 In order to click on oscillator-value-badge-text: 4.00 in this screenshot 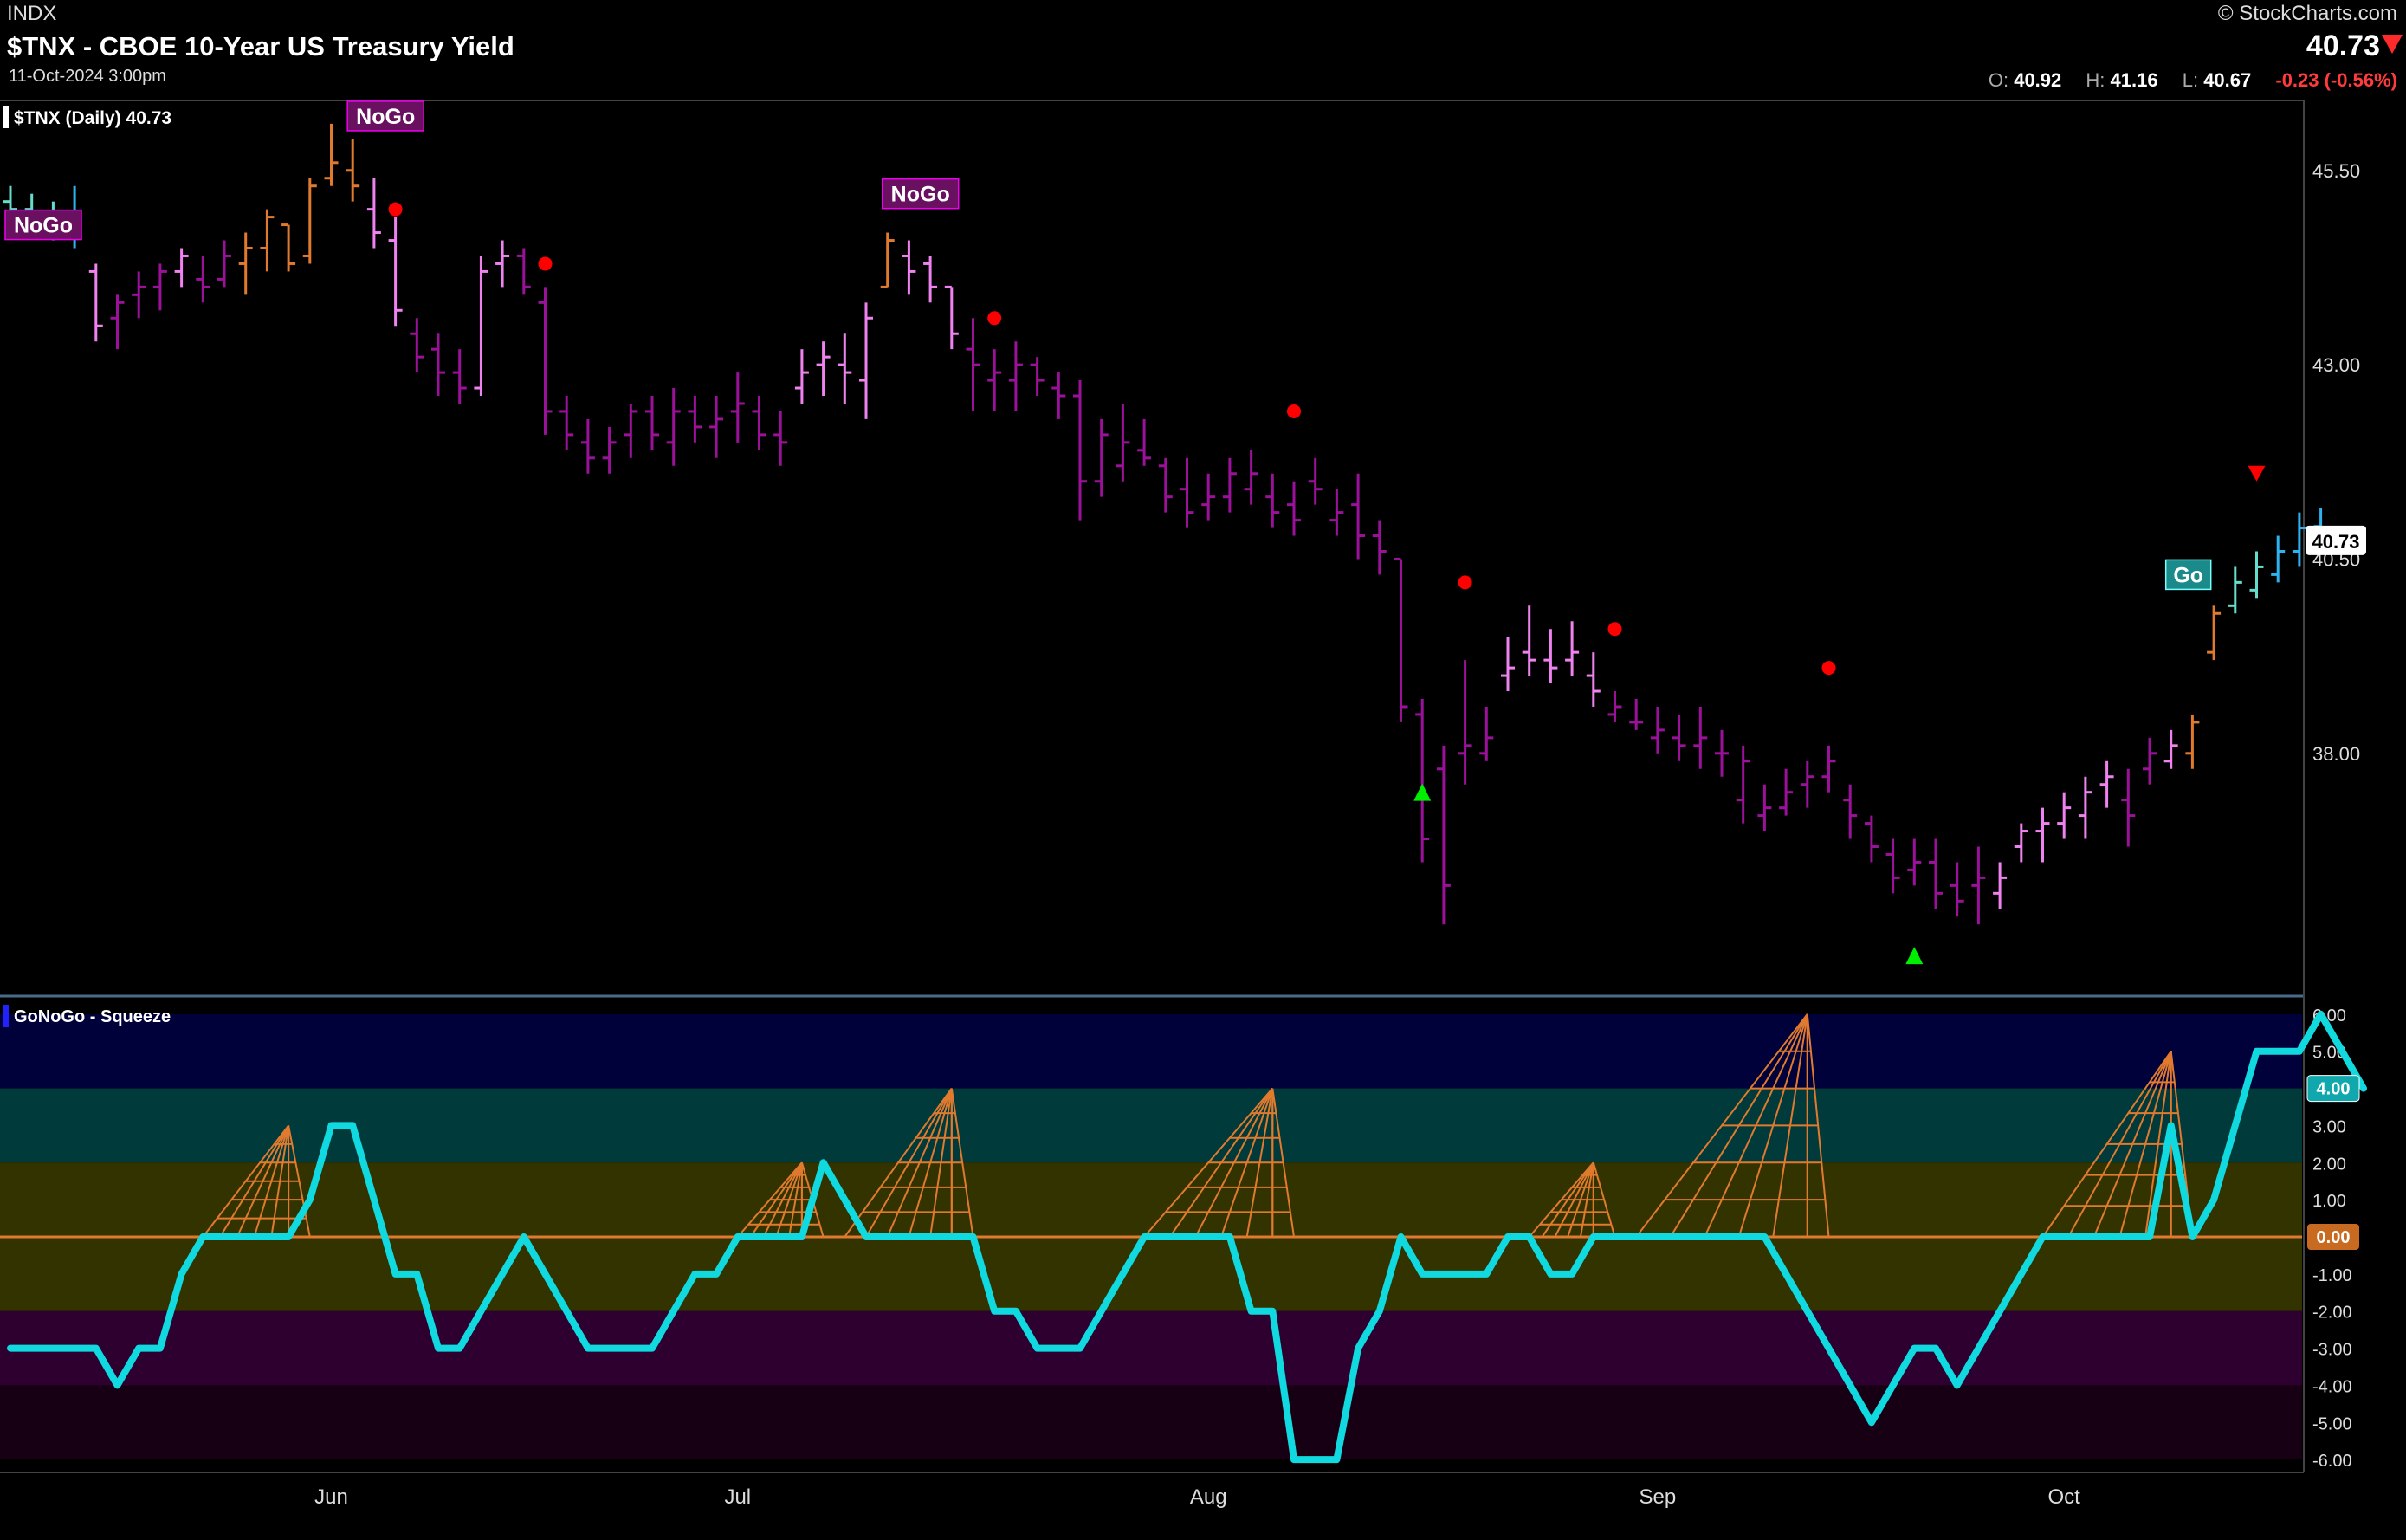, I will do `click(2334, 1089)`.